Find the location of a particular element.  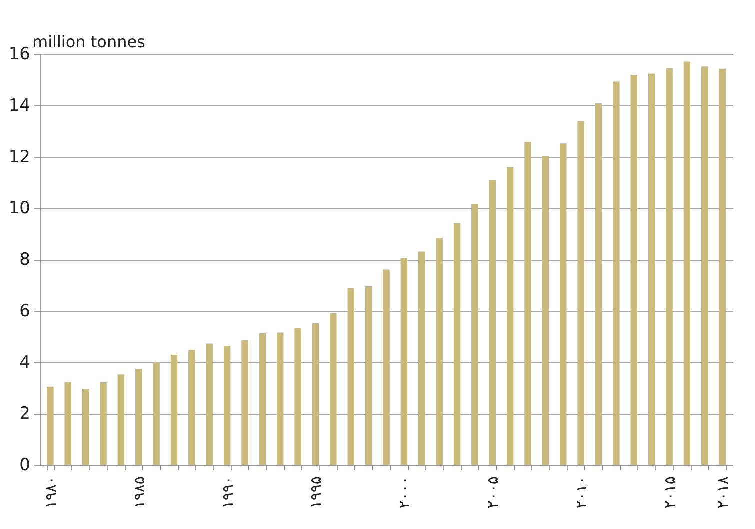

x-tick-label: ۱۹۹۵ is located at coordinates (316, 492).